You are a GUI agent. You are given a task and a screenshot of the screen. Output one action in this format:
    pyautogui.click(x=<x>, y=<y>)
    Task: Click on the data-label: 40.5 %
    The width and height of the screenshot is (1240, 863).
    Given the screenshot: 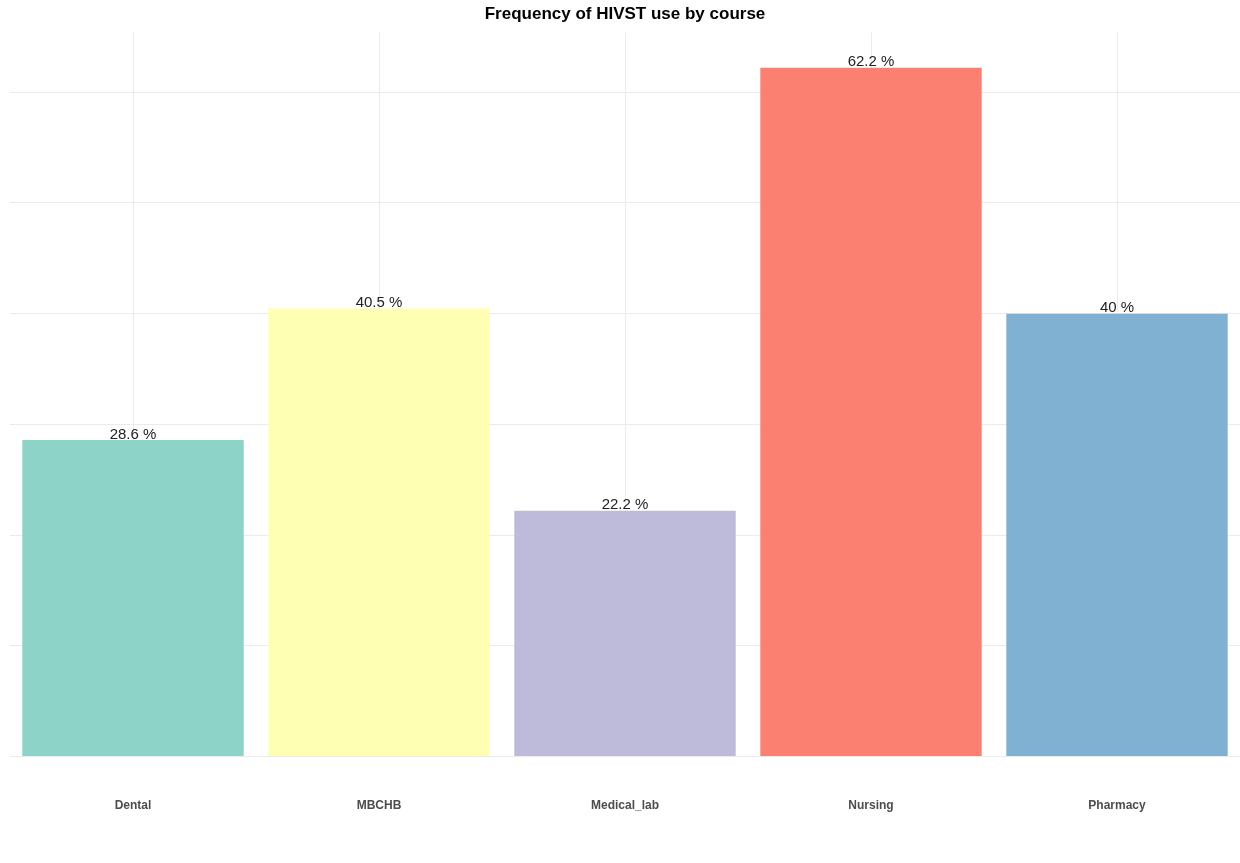 What is the action you would take?
    pyautogui.click(x=379, y=301)
    